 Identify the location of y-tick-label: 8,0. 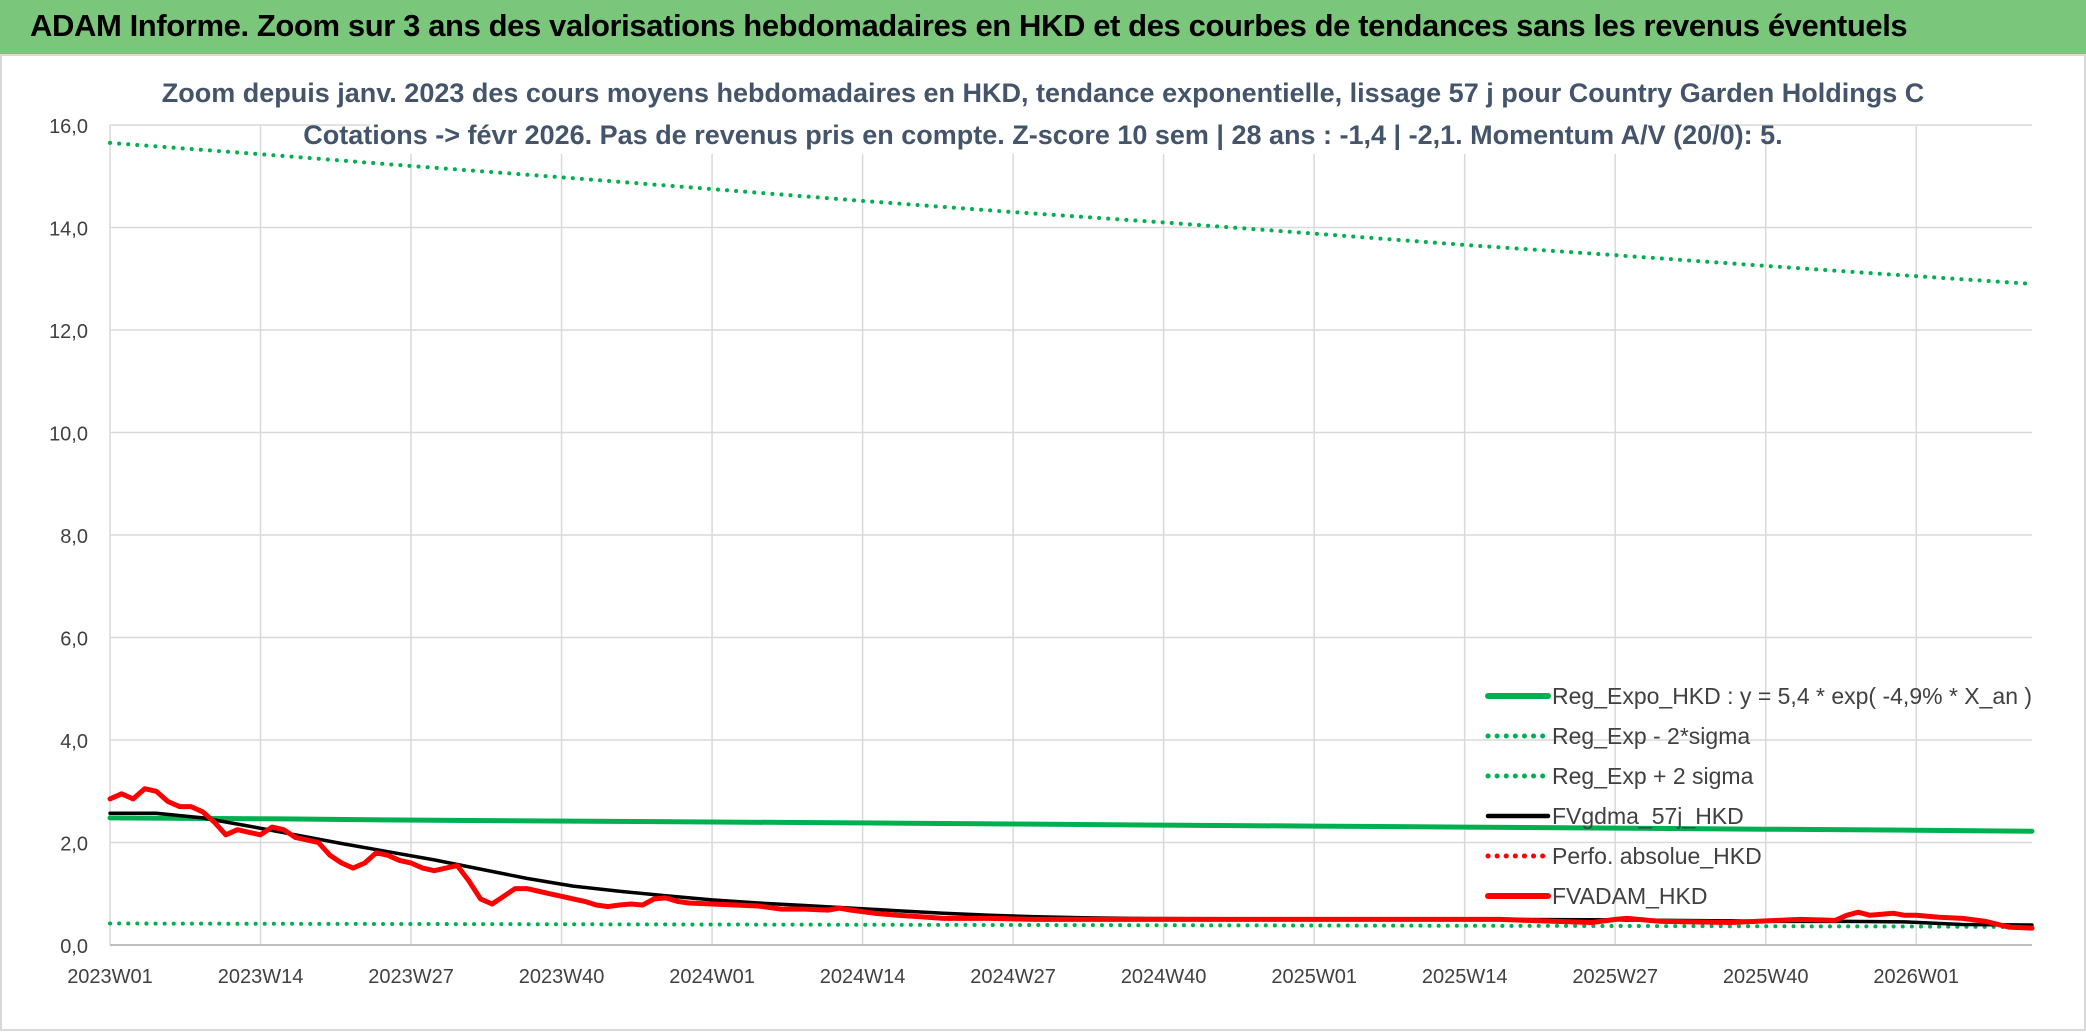
(74, 537).